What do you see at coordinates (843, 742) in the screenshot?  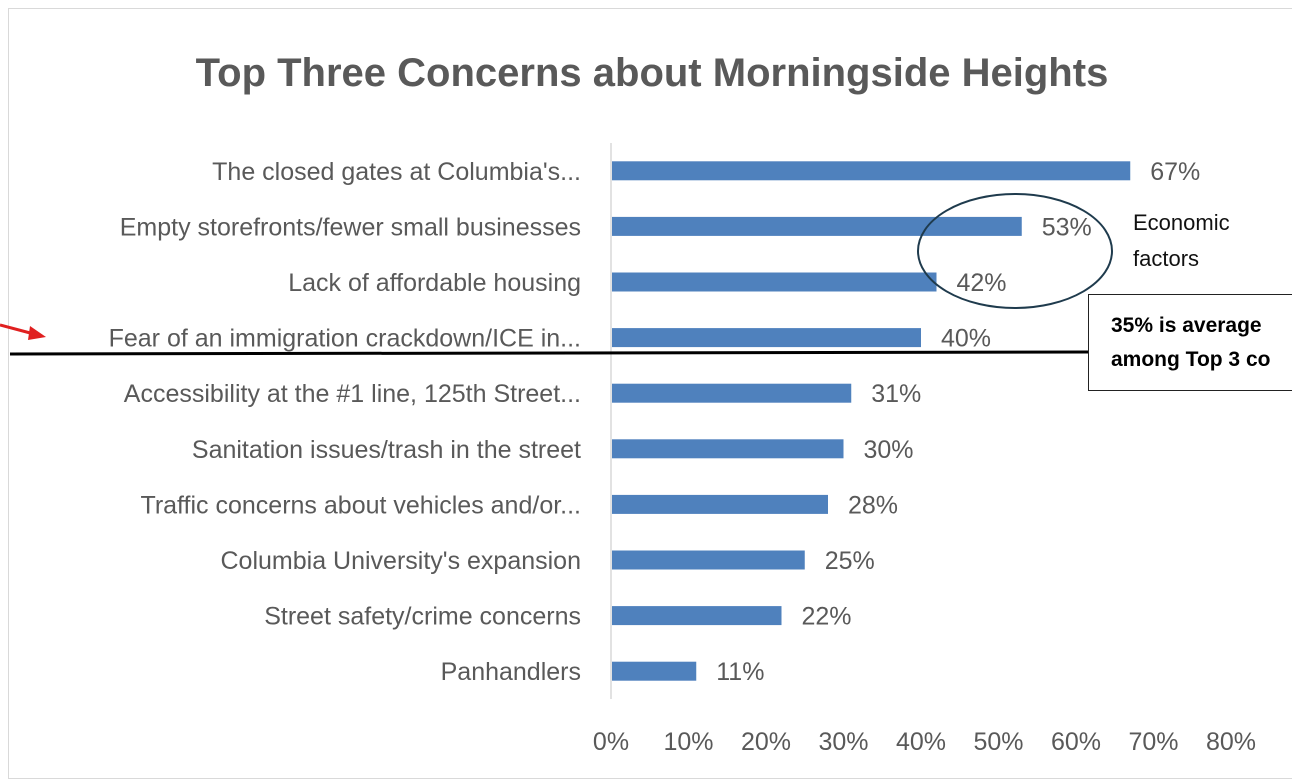 I see `x-tick-3: 30%` at bounding box center [843, 742].